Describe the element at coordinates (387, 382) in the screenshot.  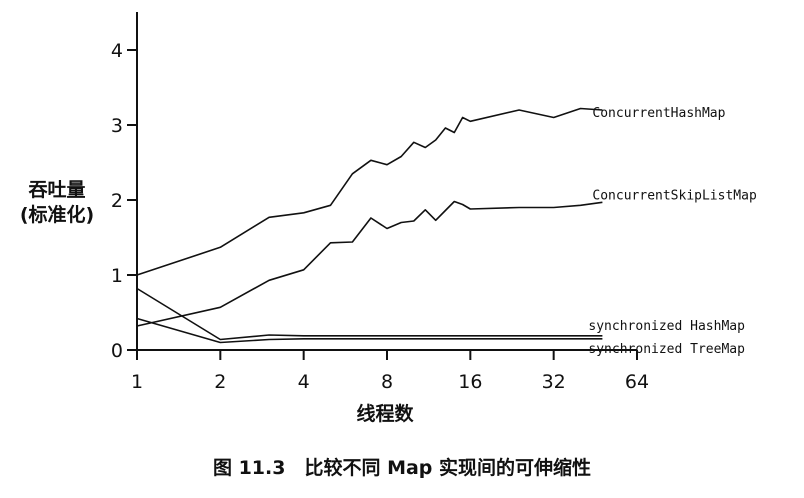
I see `x-tick-label: 8` at that location.